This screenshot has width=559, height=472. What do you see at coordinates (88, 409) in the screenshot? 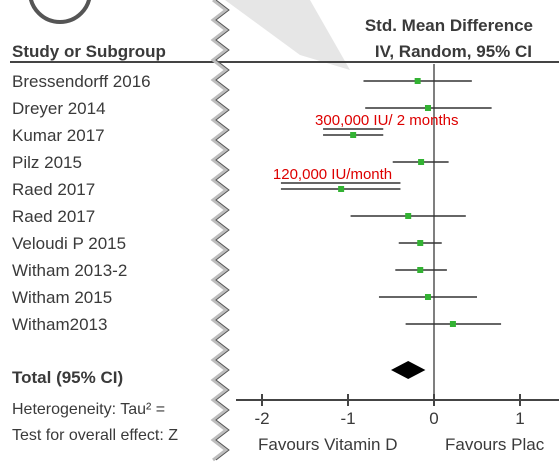
I see `heterogeneity-label: Heterogeneity: Tau² =` at bounding box center [88, 409].